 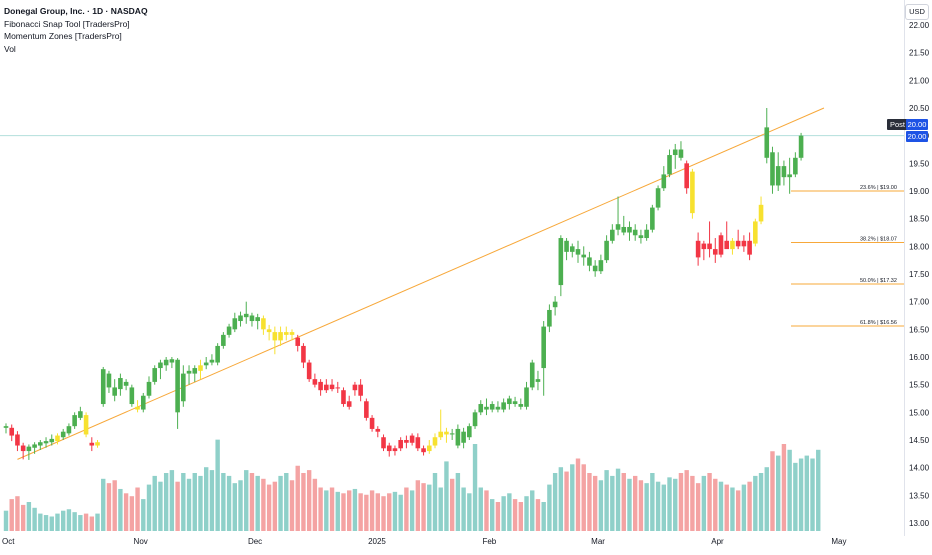 I want to click on indicator-fibonacci-label: Fibonacci Snap Tool [TradersPro], so click(x=67, y=23).